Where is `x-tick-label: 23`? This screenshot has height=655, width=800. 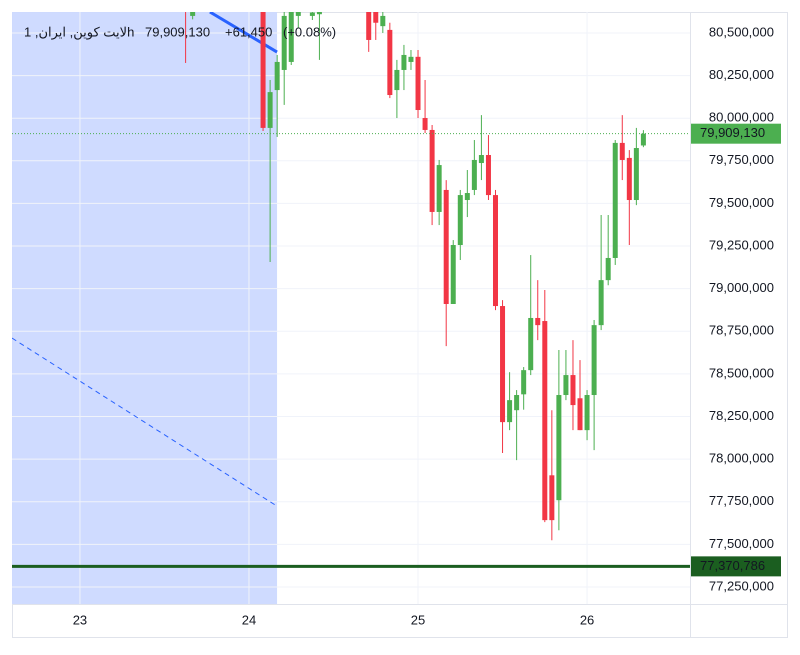
x-tick-label: 23 is located at coordinates (80, 619).